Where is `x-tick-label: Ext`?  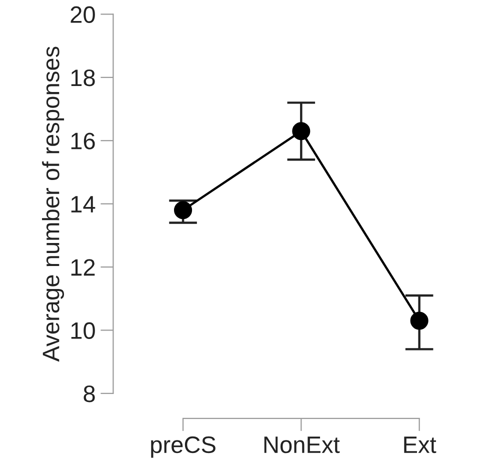
x-tick-label: Ext is located at coordinates (420, 445).